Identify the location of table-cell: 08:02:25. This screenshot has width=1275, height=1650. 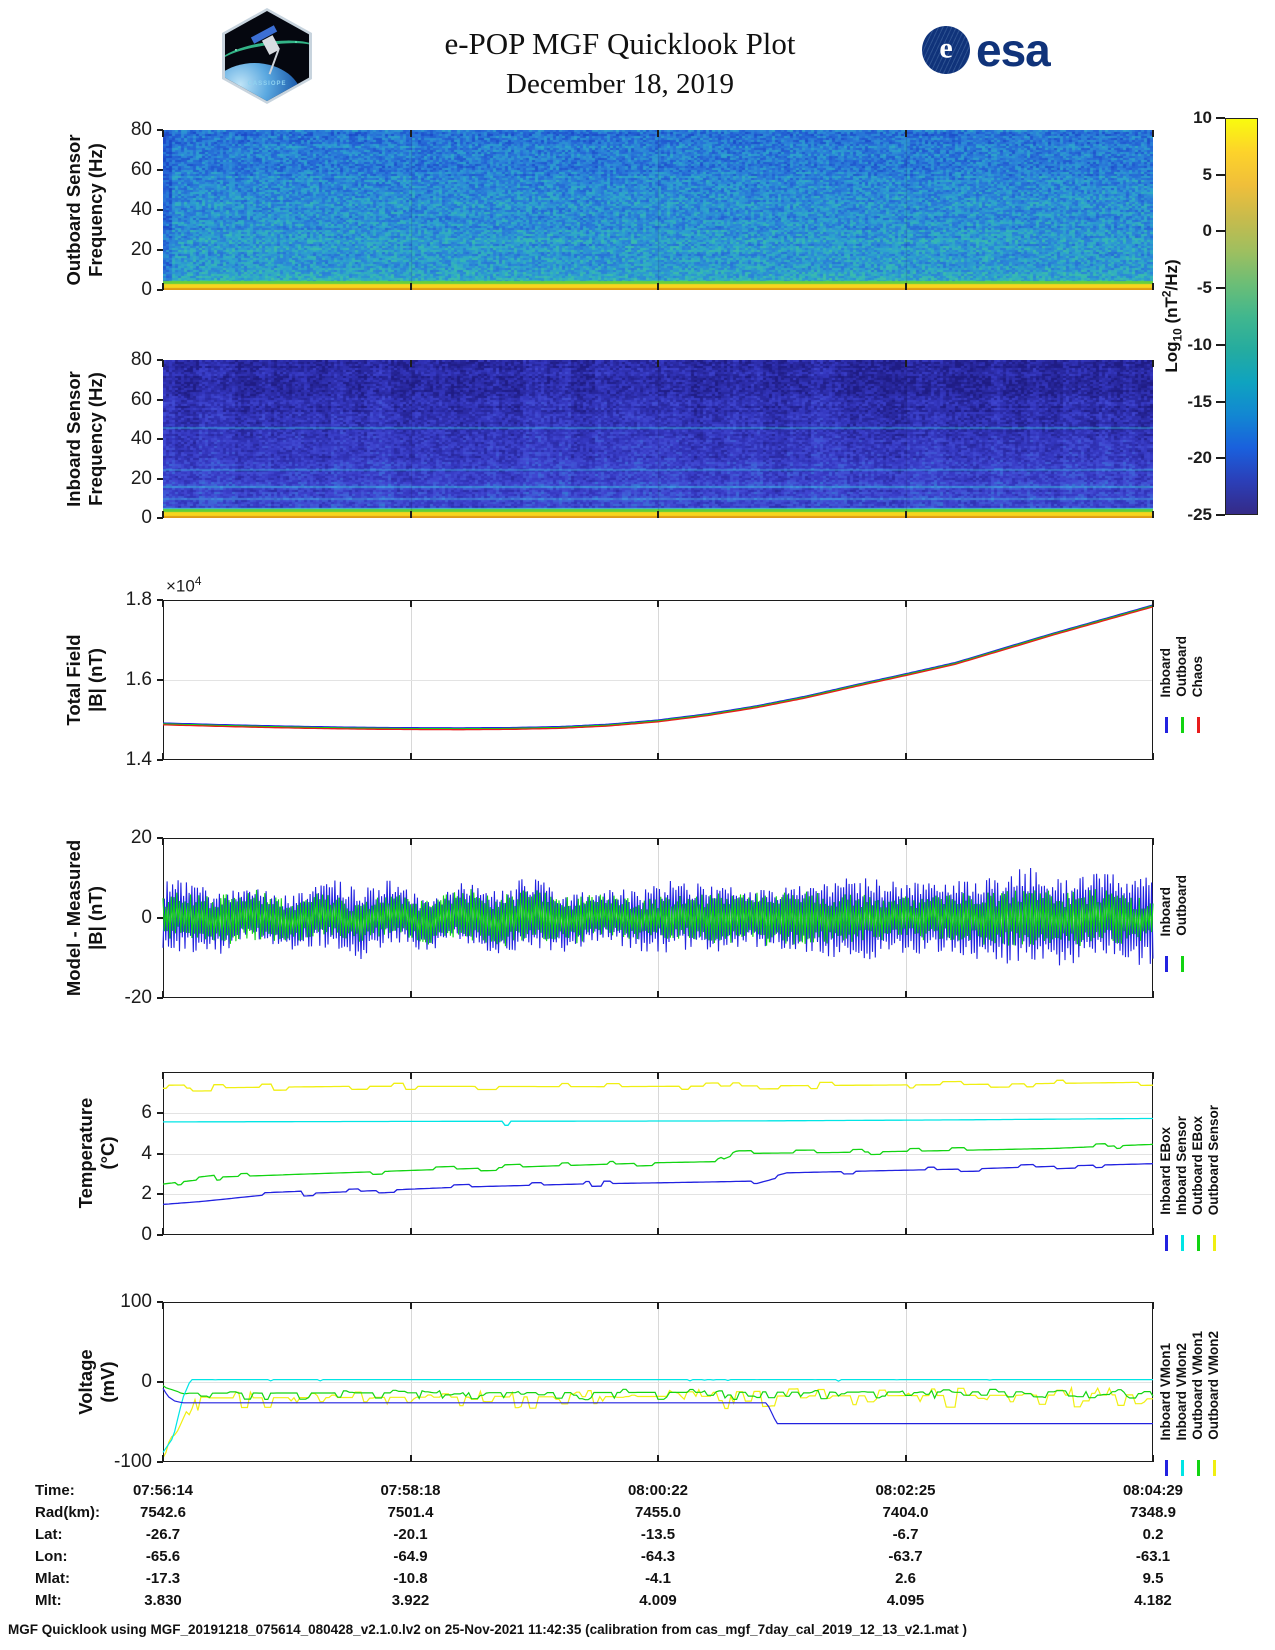
(905, 1490).